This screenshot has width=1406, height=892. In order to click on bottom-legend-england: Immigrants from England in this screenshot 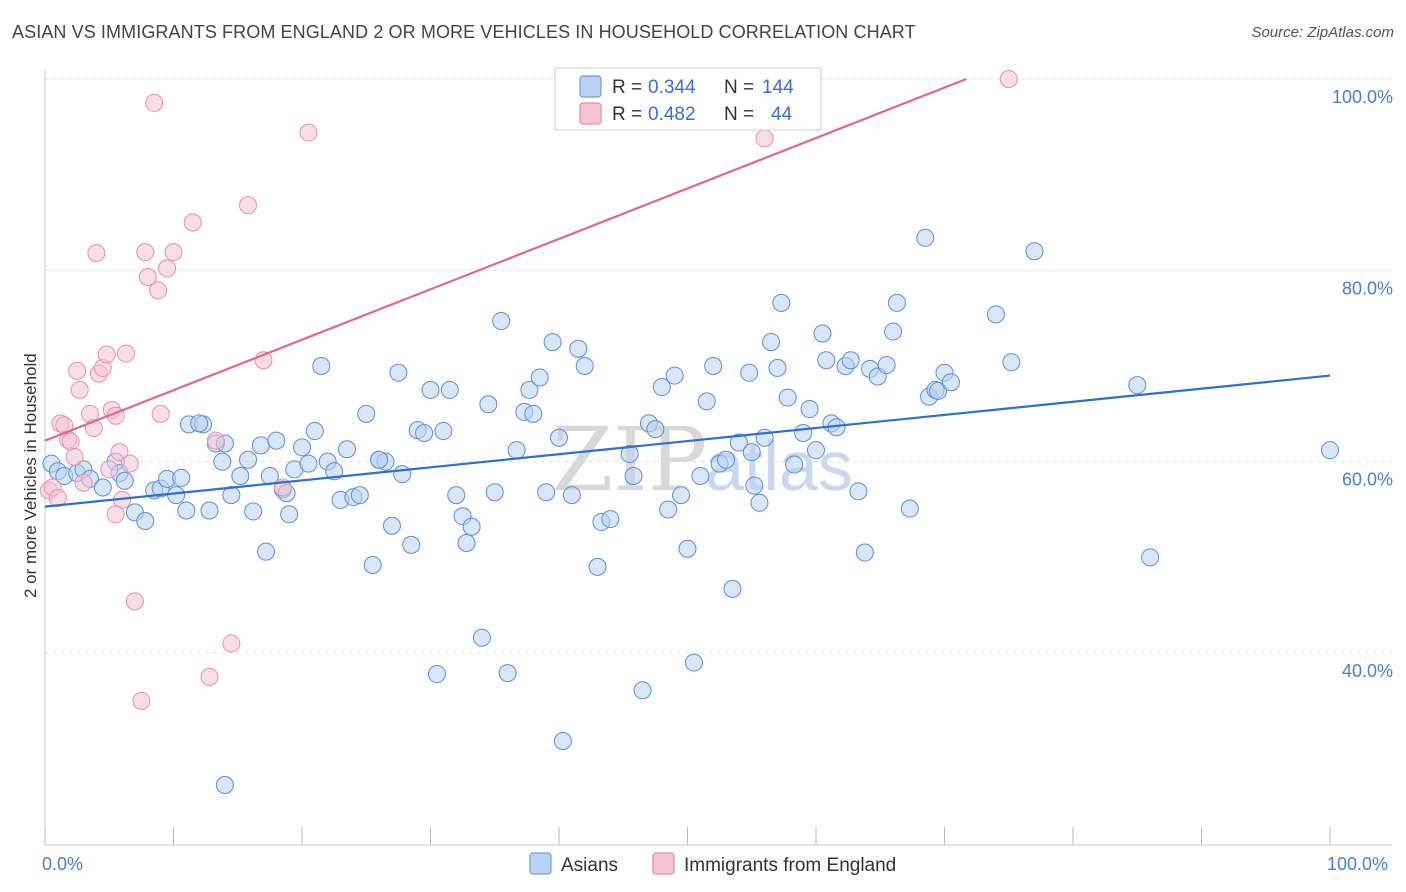, I will do `click(790, 865)`.